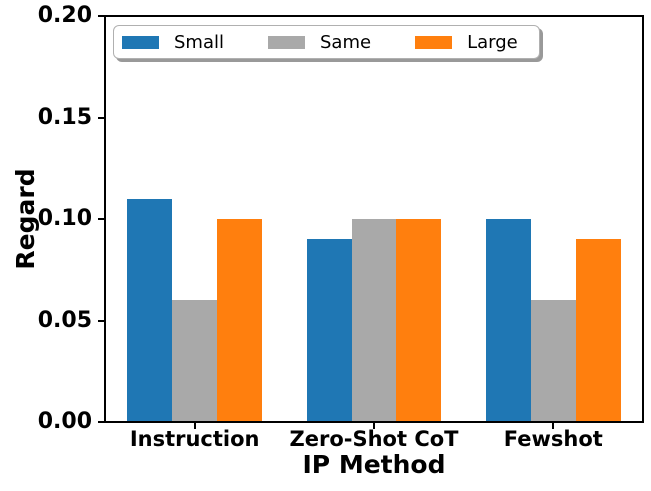 The height and width of the screenshot is (491, 651). I want to click on legend-swatch-small, so click(140, 42).